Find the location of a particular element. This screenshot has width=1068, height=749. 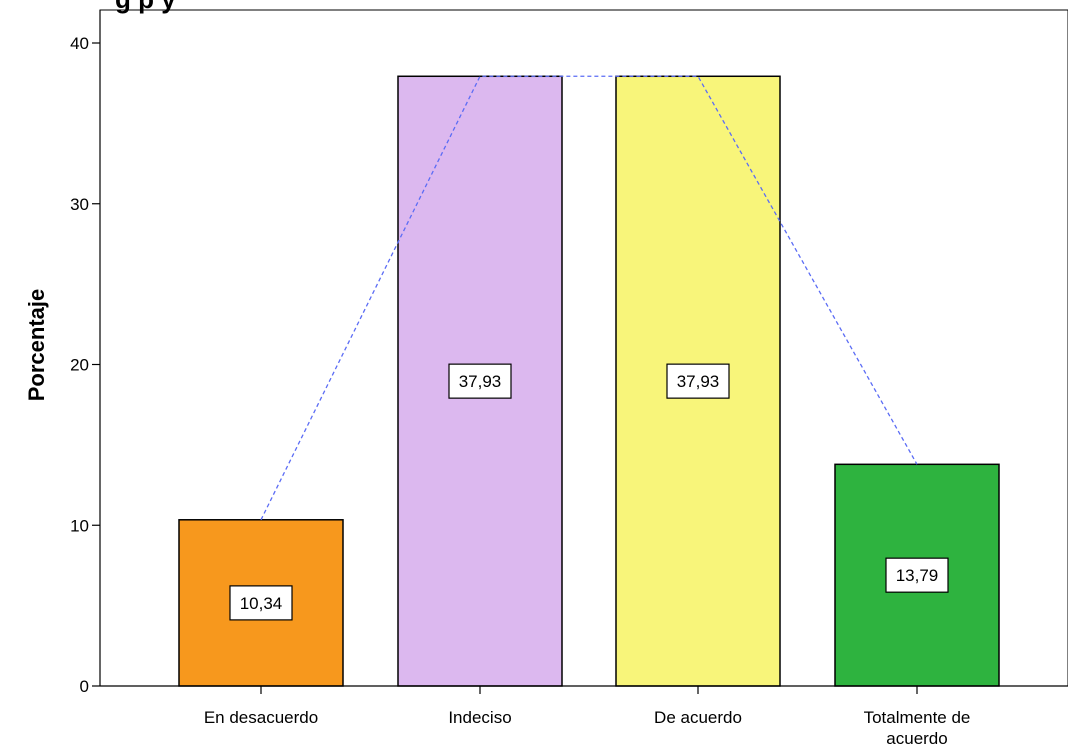

y-axis: 0 10 20 30 40 is located at coordinates (85, 353).